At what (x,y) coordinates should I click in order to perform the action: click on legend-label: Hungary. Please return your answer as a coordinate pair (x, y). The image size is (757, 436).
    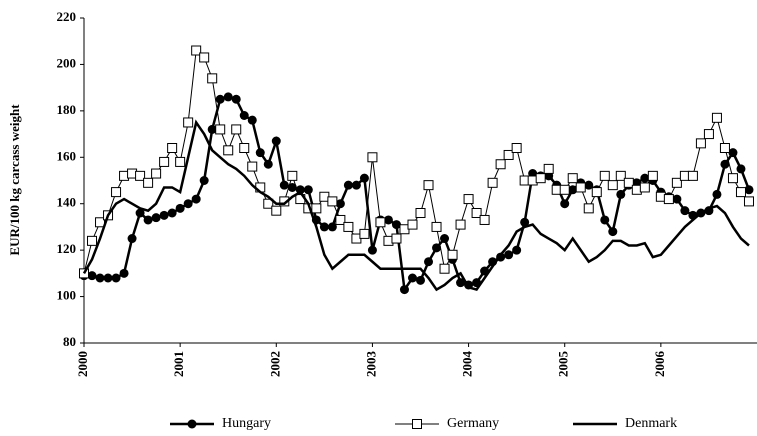
    Looking at the image, I should click on (246, 423).